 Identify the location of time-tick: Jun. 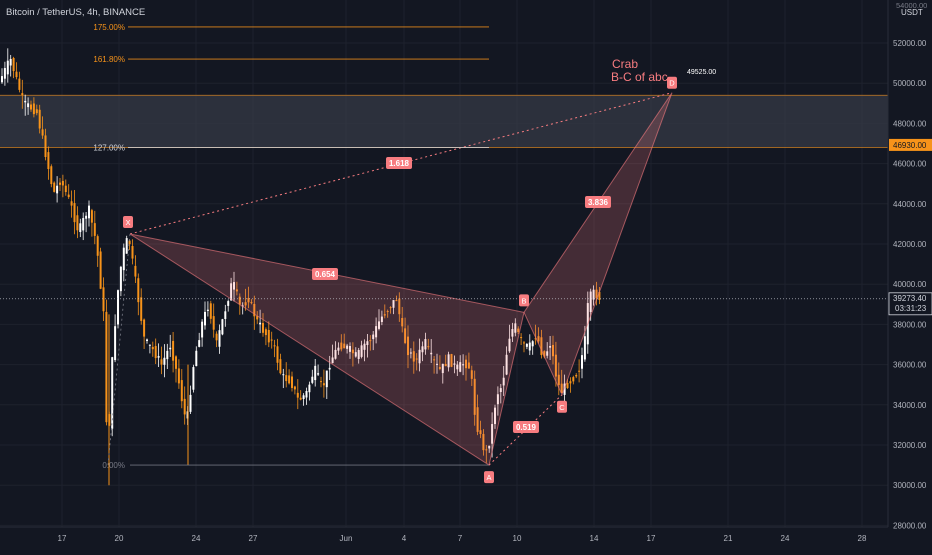
(346, 538).